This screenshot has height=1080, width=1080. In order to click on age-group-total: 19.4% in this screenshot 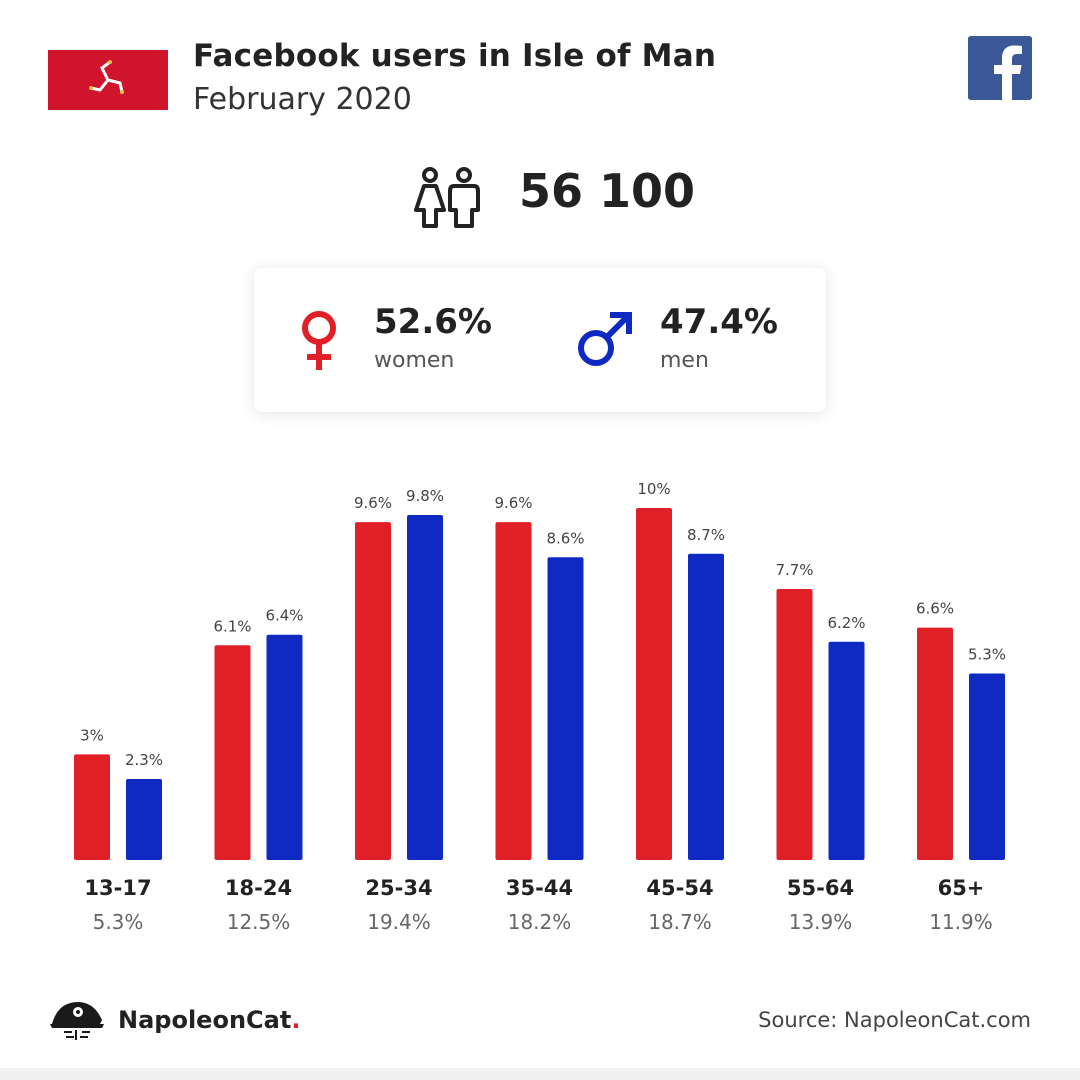, I will do `click(399, 922)`.